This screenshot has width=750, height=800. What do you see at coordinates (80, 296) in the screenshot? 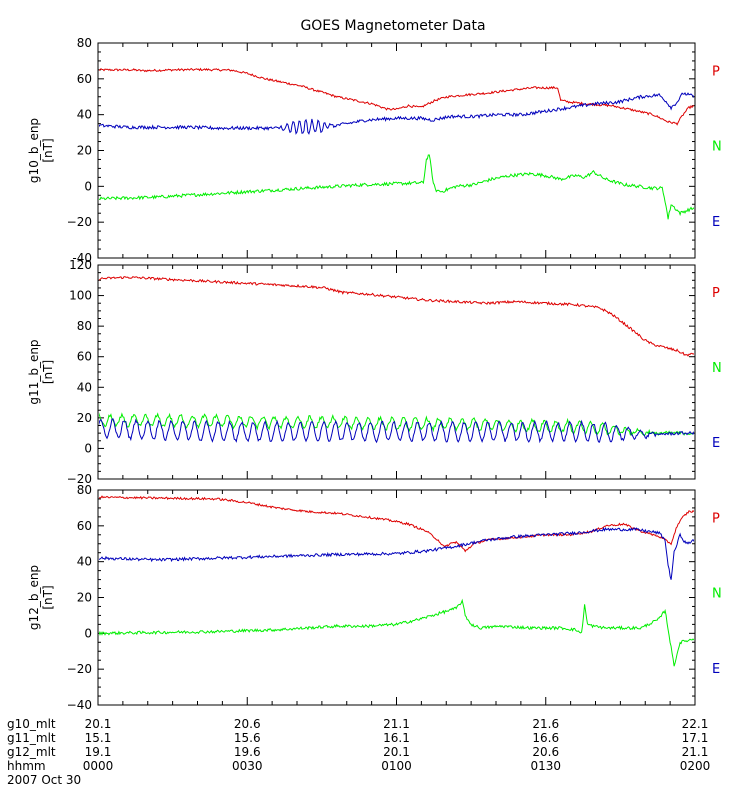
I see `y-tick-label: 100` at bounding box center [80, 296].